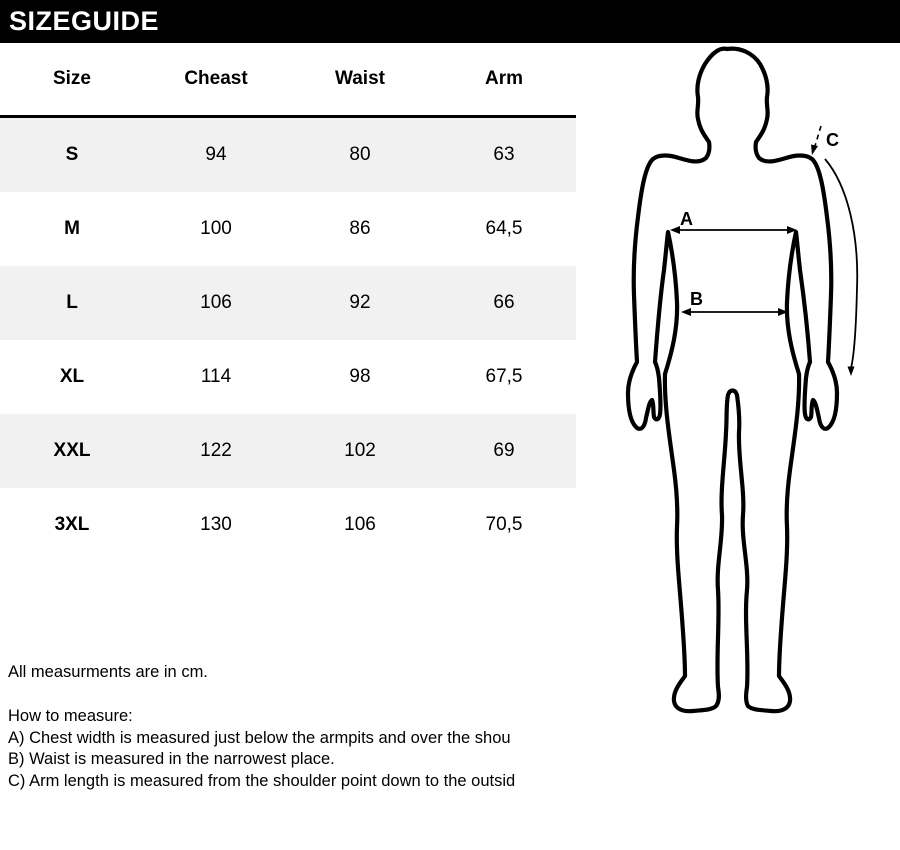 The image size is (900, 850). I want to click on arm-cell: 70,5, so click(504, 524).